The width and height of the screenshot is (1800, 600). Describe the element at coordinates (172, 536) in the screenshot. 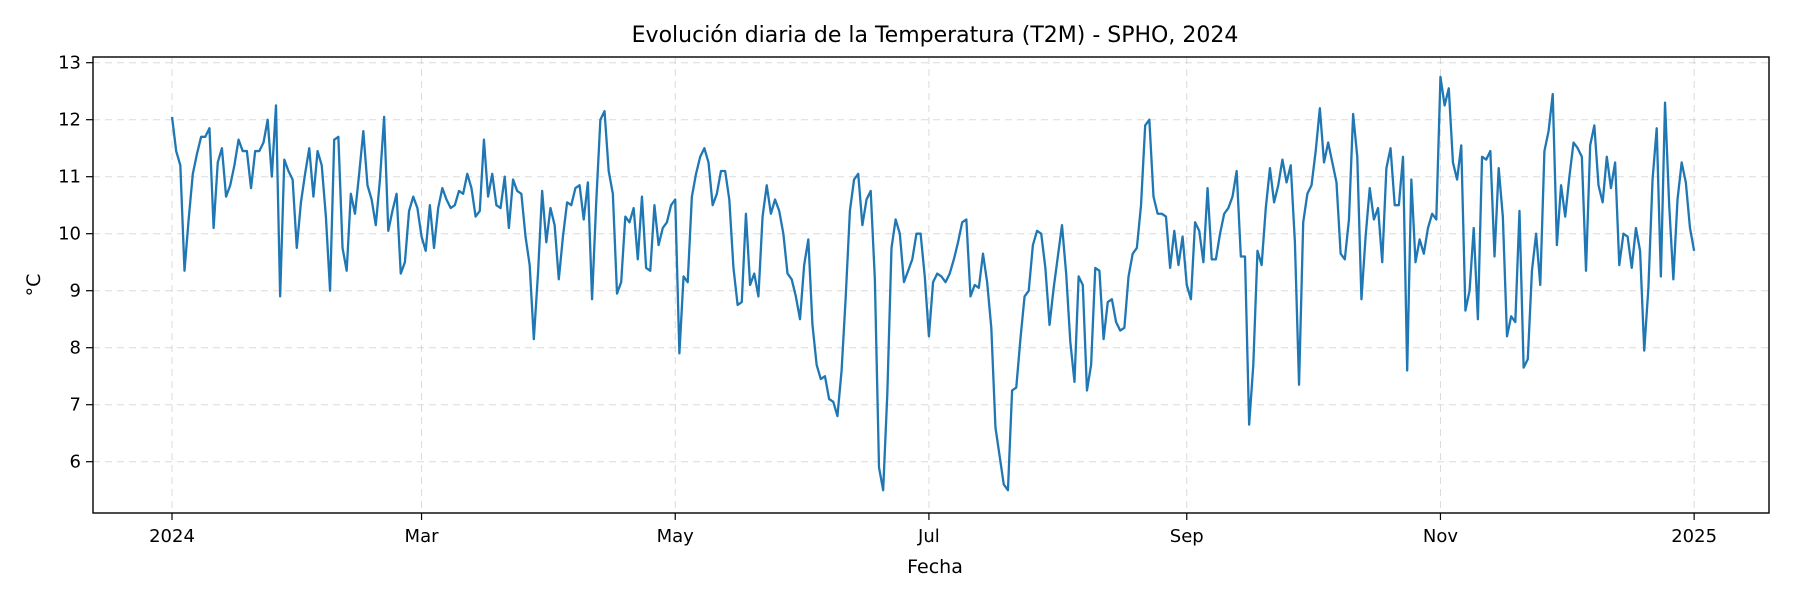

I see `x-tick-label: 2024` at that location.